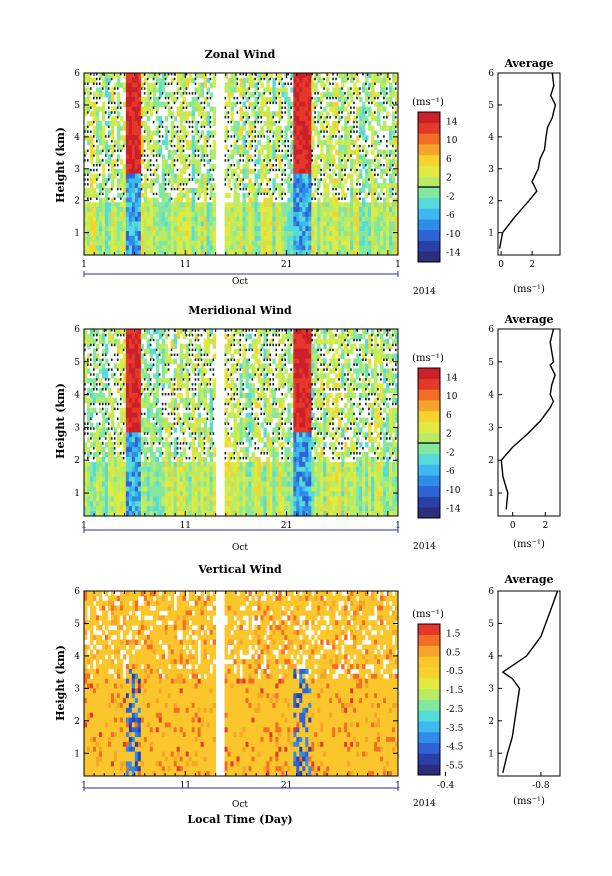 The height and width of the screenshot is (876, 612). Describe the element at coordinates (452, 141) in the screenshot. I see `colorbar-tick-label: 10` at that location.